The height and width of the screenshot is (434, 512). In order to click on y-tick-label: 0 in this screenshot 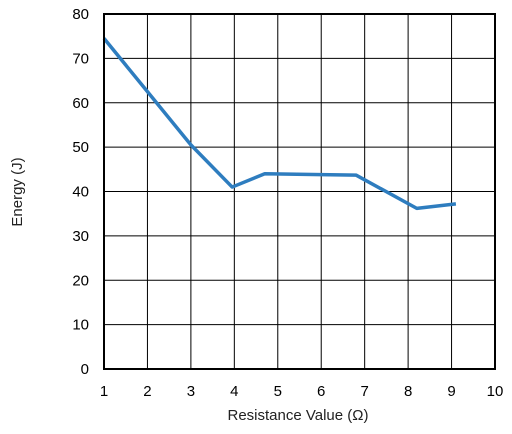, I will do `click(85, 369)`.